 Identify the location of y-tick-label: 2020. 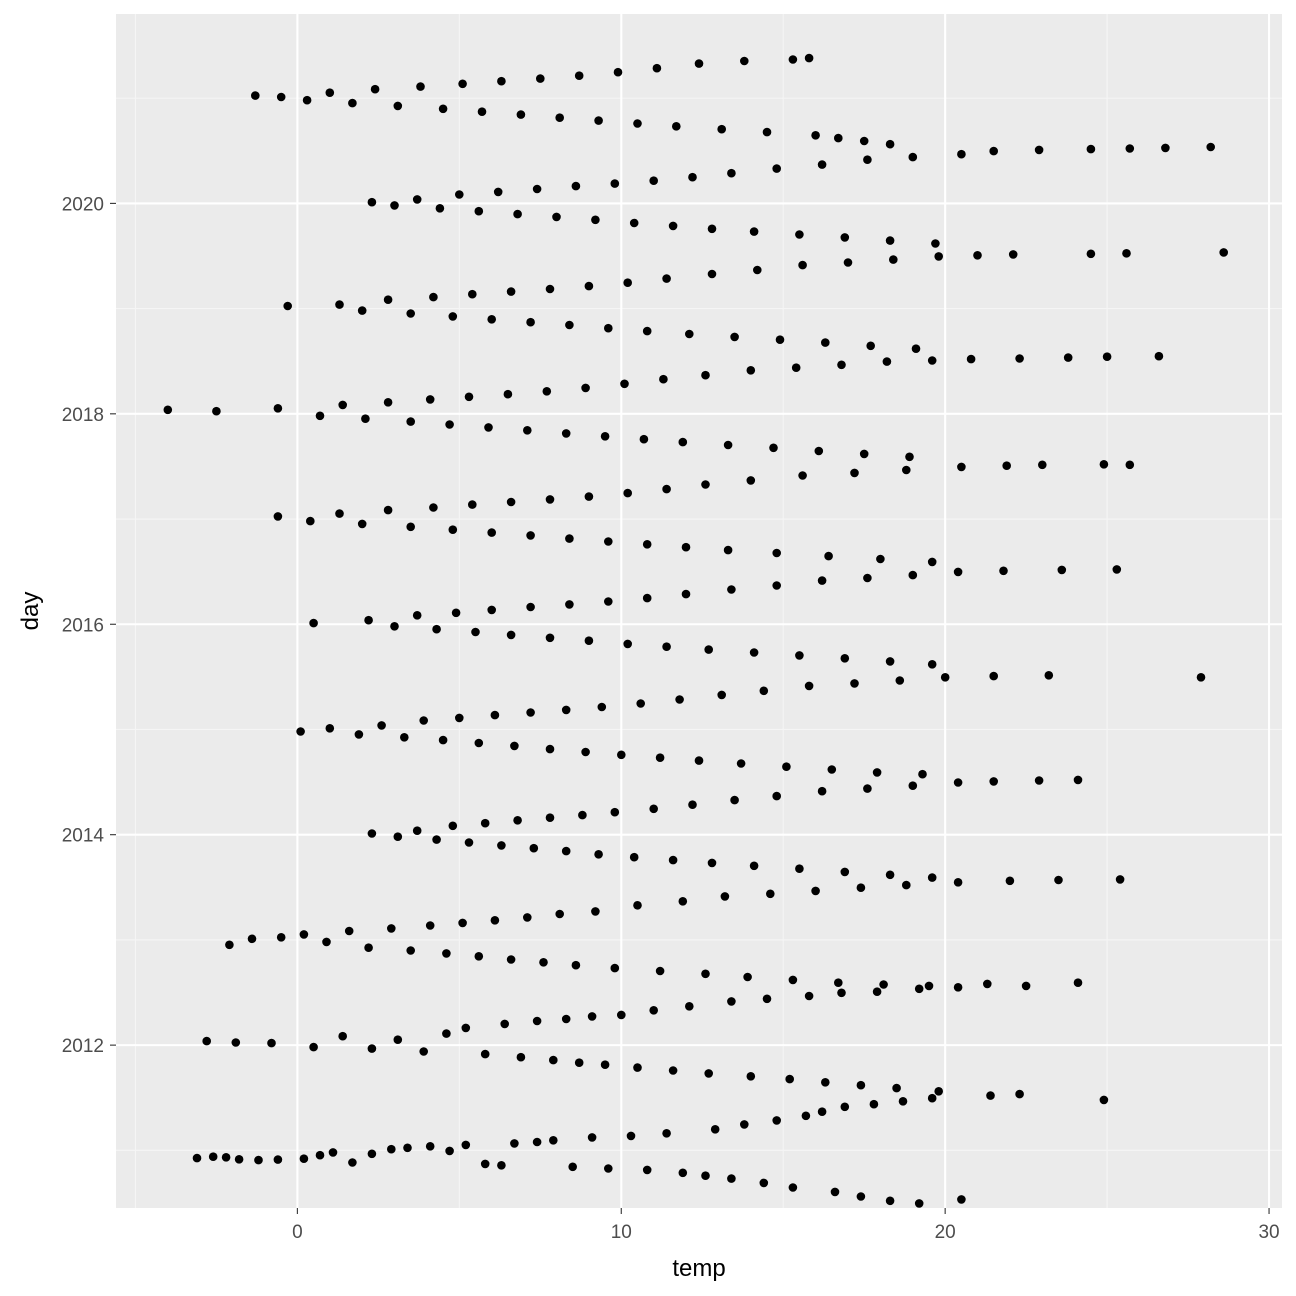
(83, 204).